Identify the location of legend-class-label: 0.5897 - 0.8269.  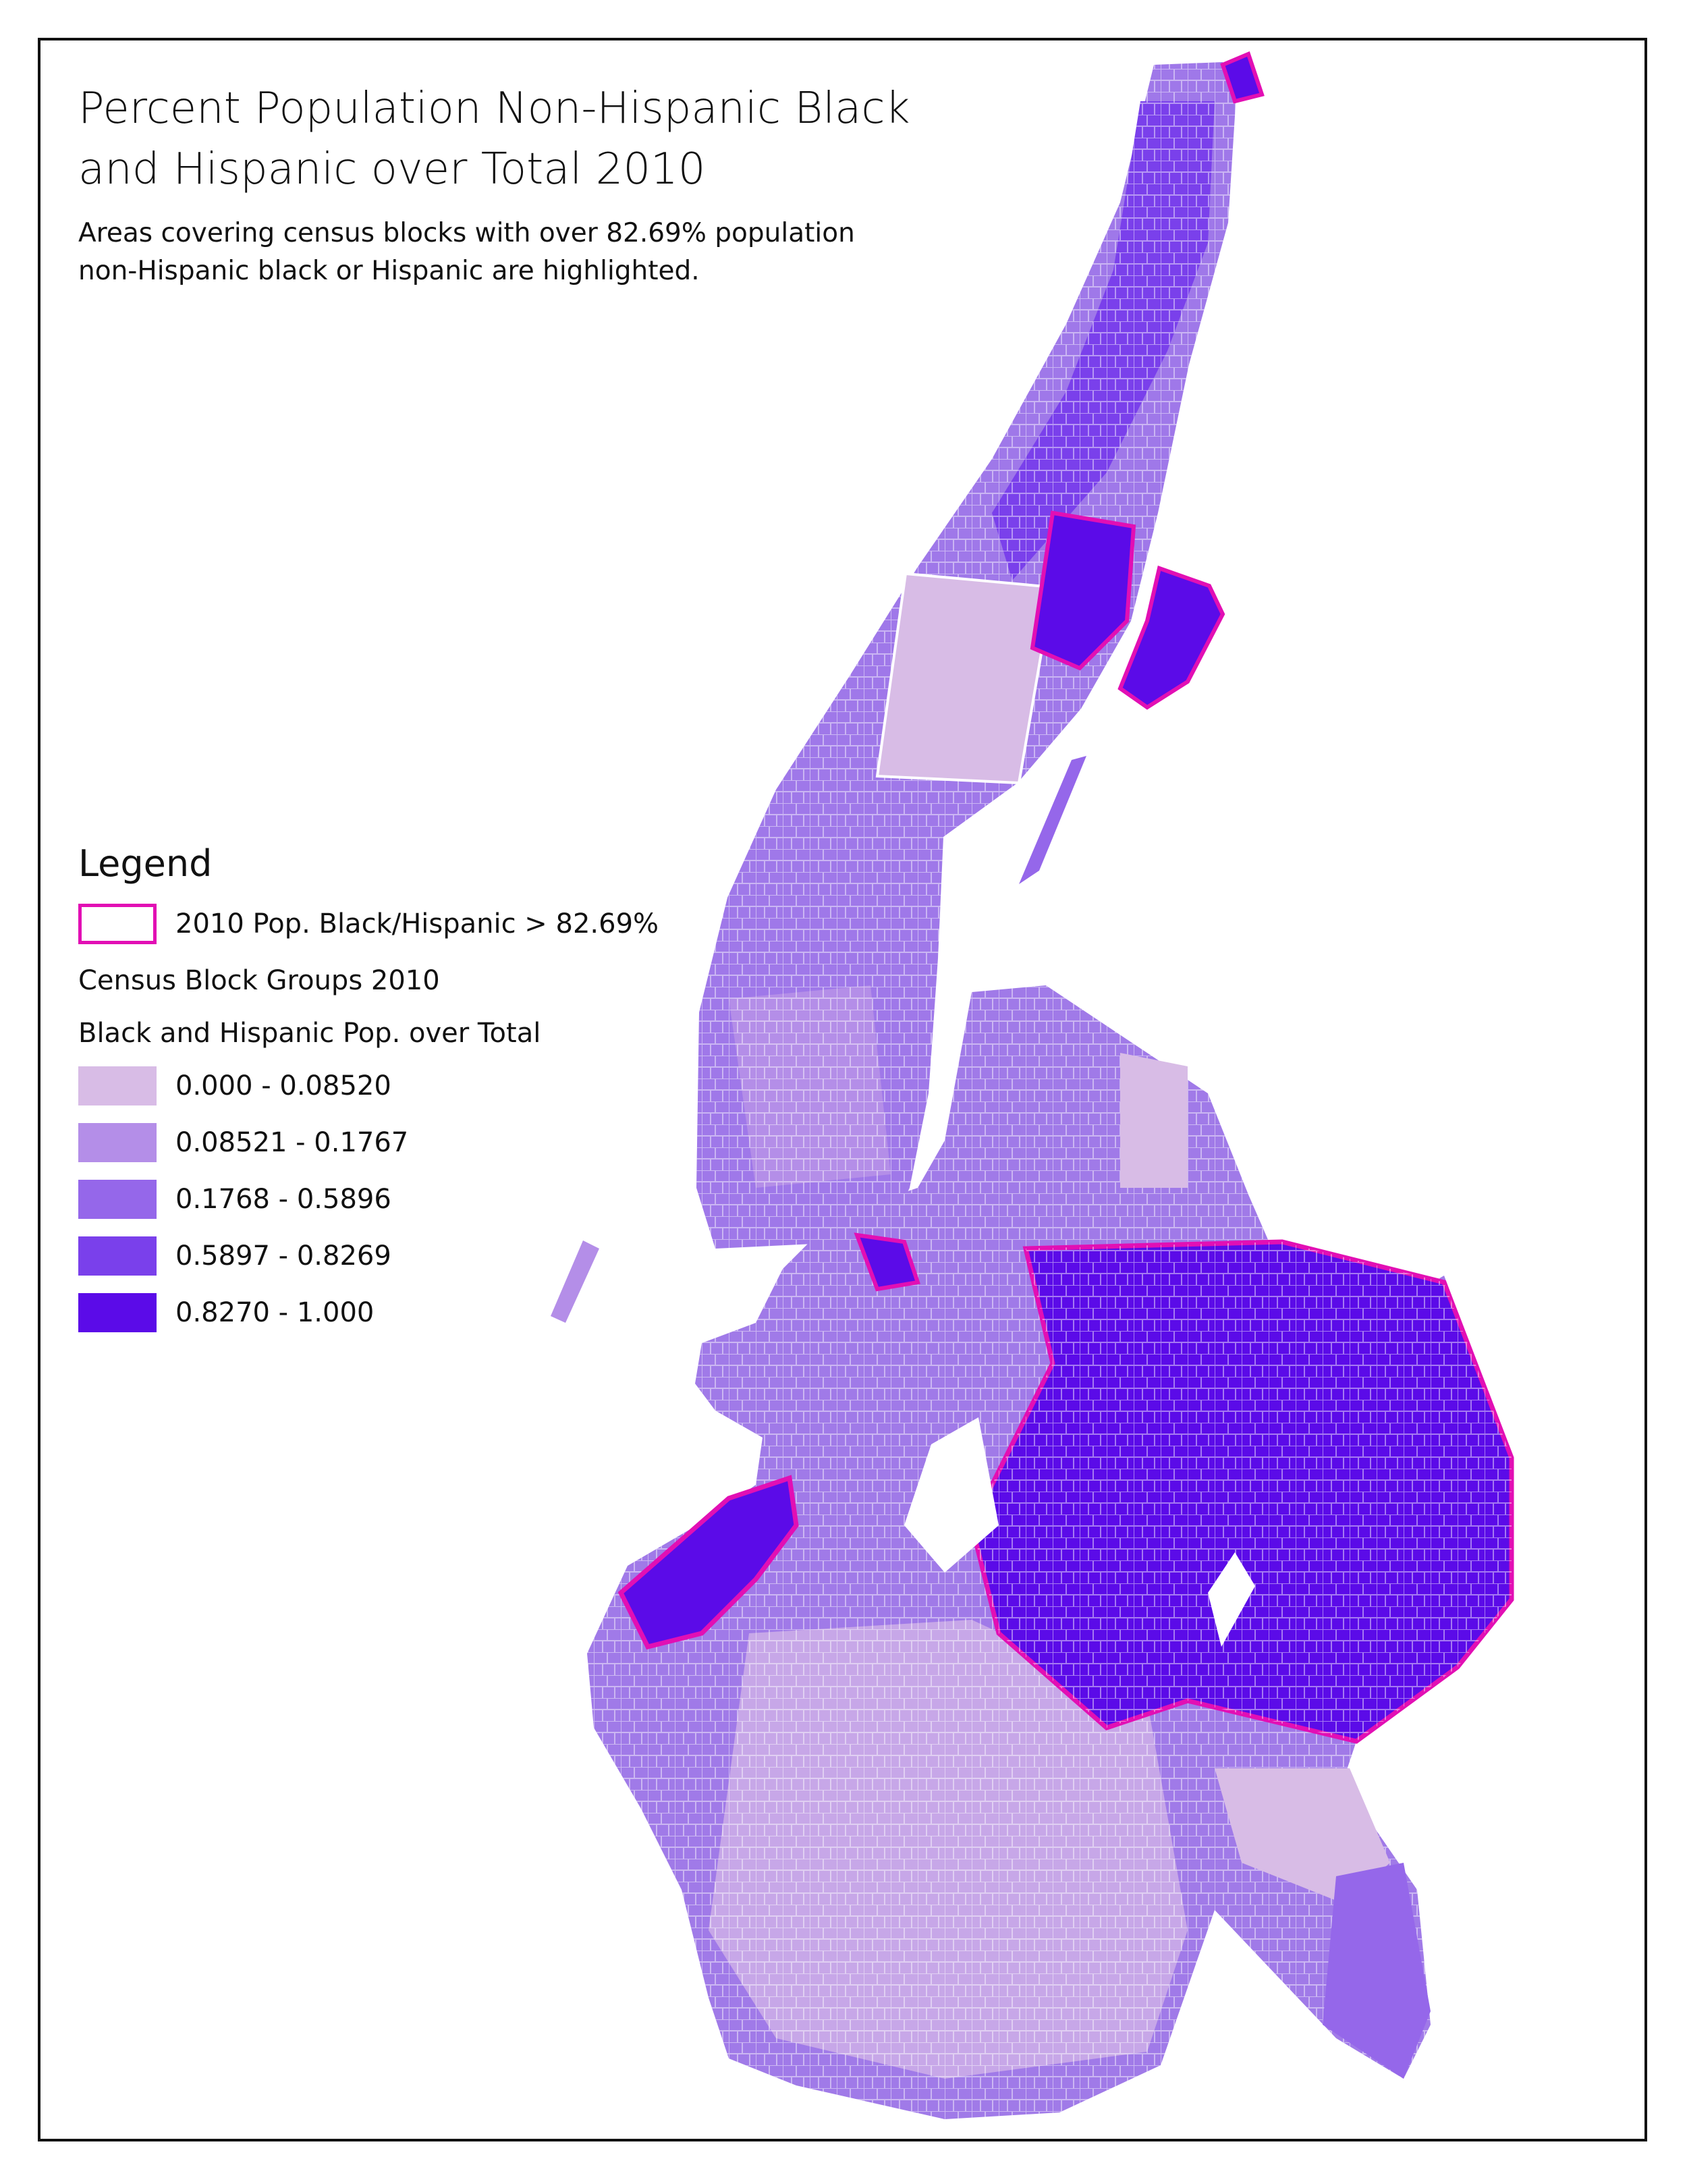
(283, 1256).